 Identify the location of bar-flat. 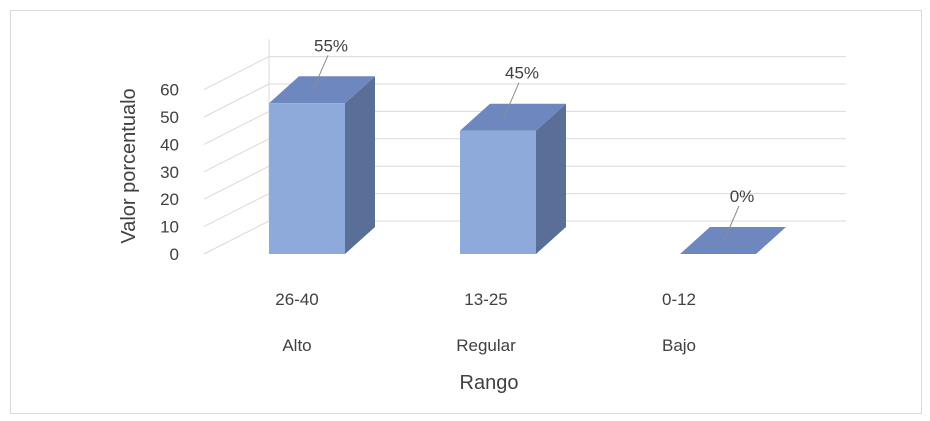
(733, 240).